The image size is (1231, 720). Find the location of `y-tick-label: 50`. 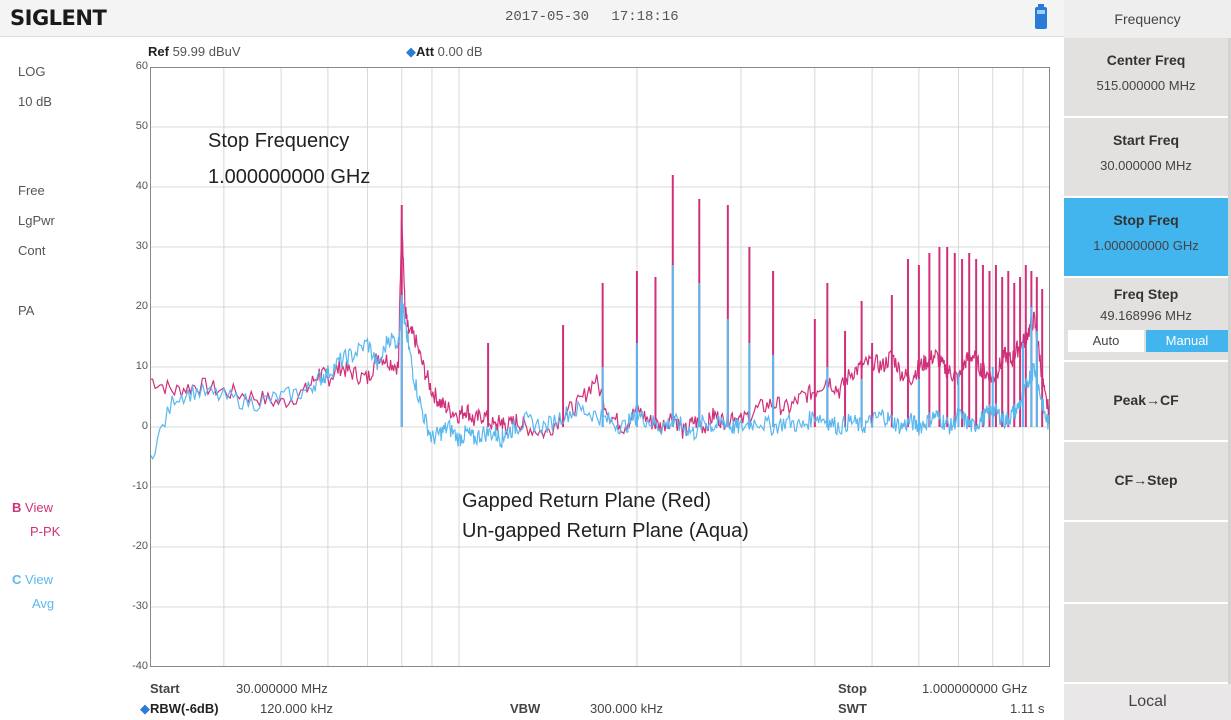

y-tick-label: 50 is located at coordinates (141, 126).